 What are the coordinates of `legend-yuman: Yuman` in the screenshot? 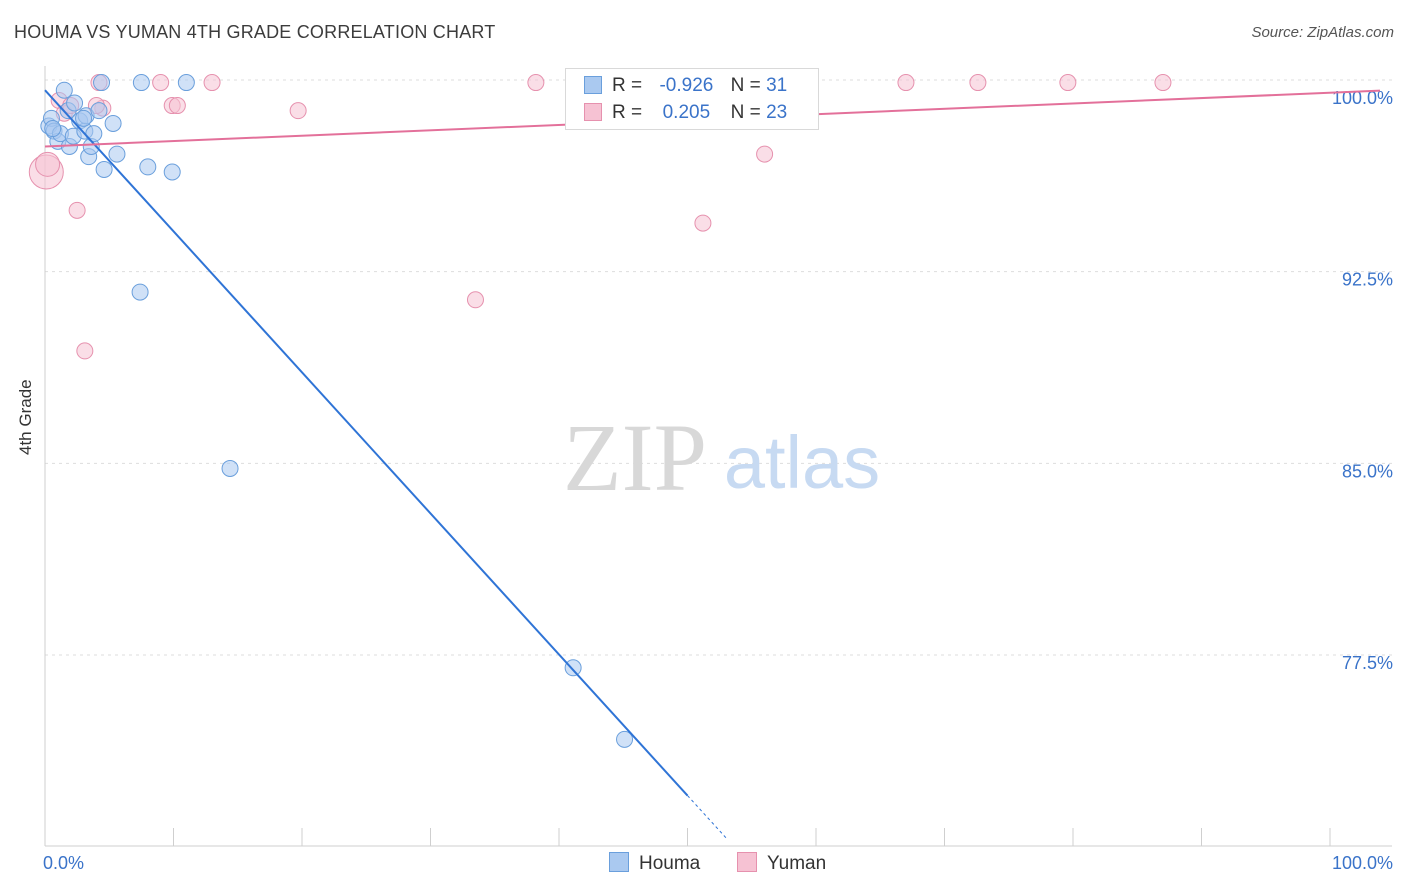 It's located at (781, 863).